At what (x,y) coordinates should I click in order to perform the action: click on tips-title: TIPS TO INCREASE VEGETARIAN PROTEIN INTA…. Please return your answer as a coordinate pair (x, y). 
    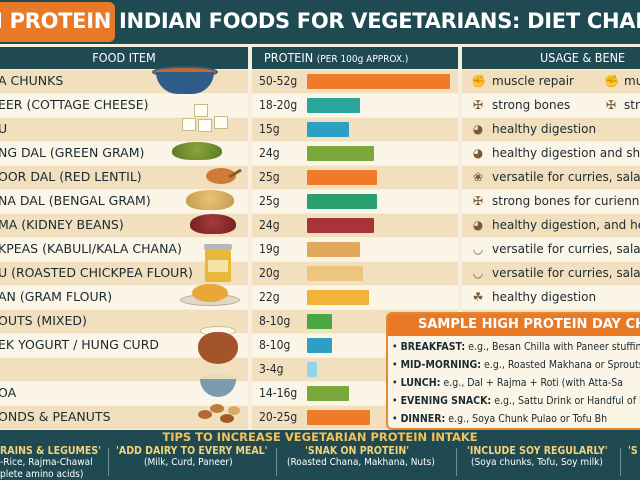
    Looking at the image, I should click on (320, 437).